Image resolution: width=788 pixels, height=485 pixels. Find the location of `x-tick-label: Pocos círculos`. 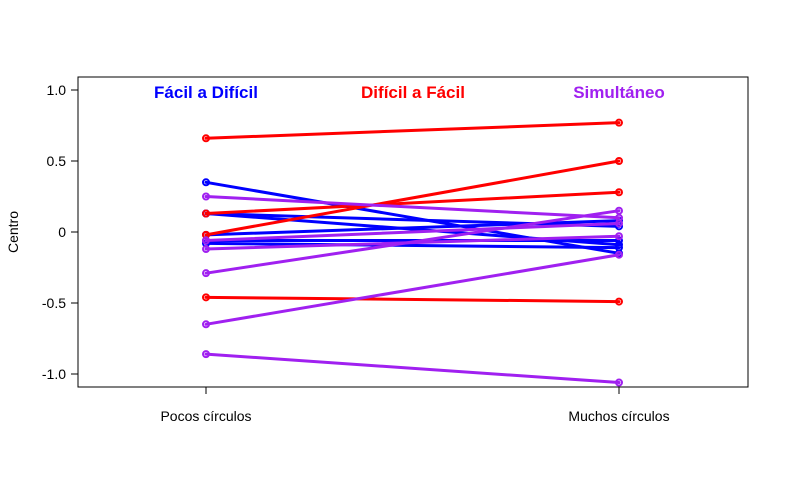

x-tick-label: Pocos círculos is located at coordinates (205, 416).